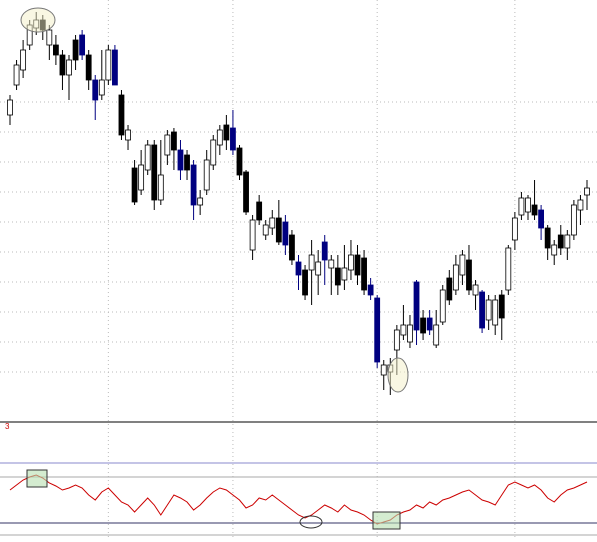  I want to click on oscillator-line, so click(298, 499).